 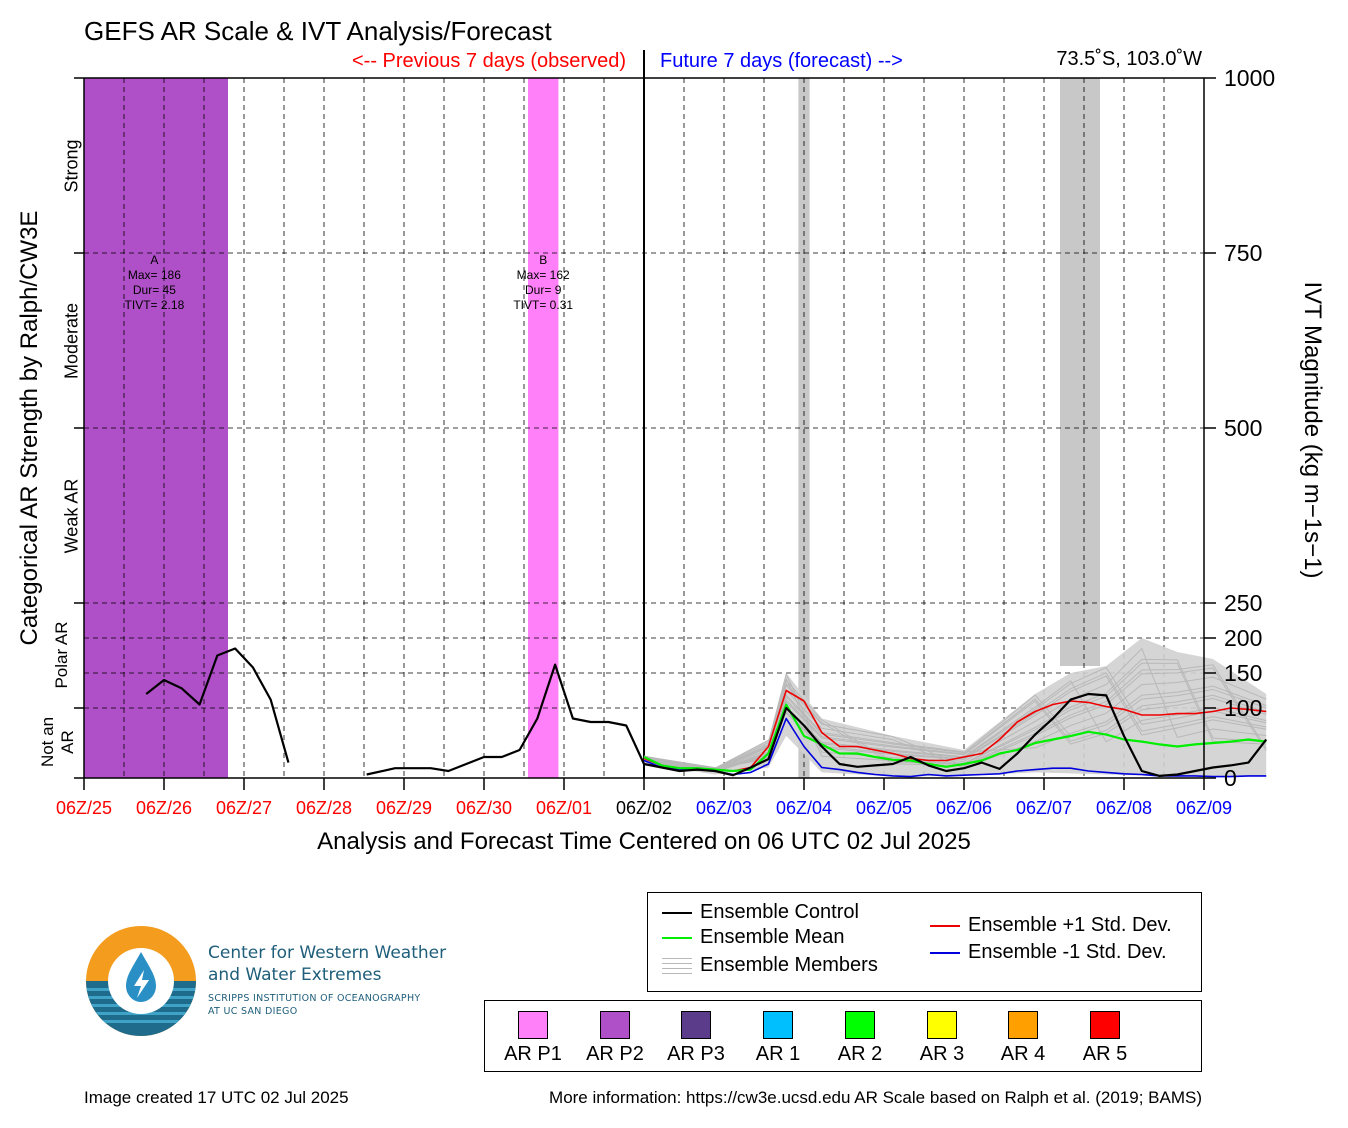 I want to click on x-tick-label-14: 06Z/09, so click(x=1204, y=808).